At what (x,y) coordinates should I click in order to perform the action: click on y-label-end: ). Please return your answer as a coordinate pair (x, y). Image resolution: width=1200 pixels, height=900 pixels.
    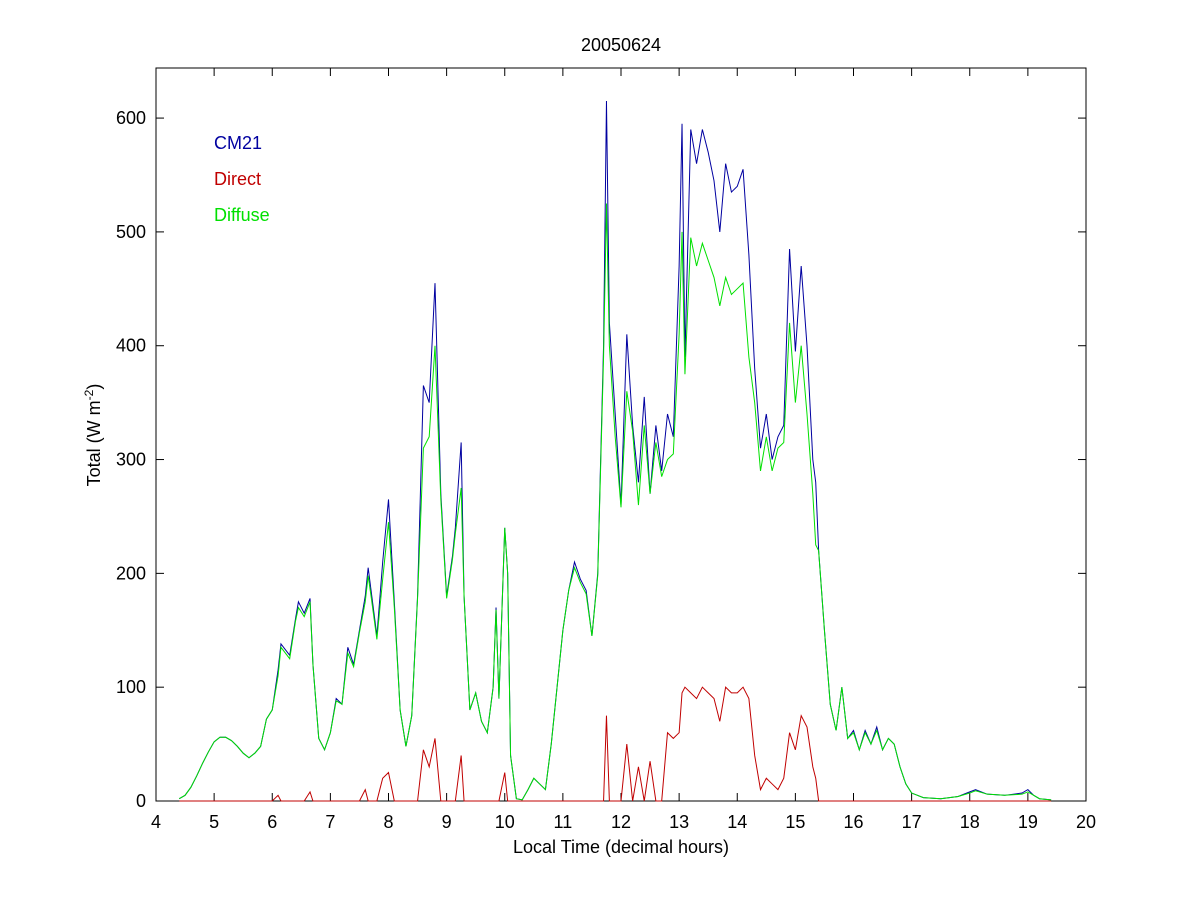
    Looking at the image, I should click on (94, 387).